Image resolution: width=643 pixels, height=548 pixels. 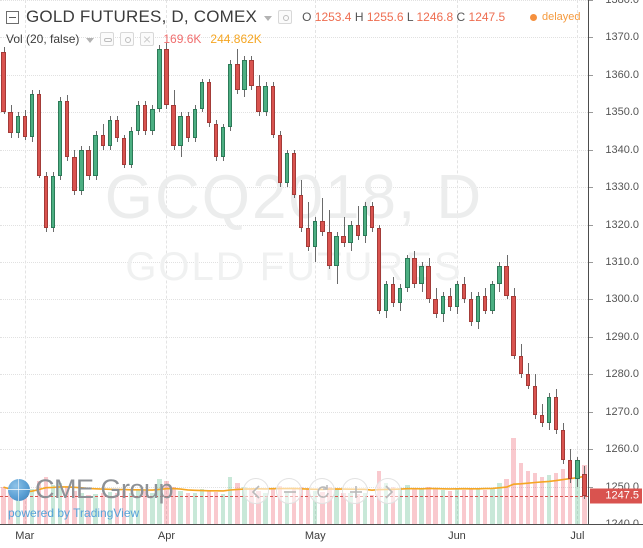 I want to click on open-label: O, so click(x=307, y=17).